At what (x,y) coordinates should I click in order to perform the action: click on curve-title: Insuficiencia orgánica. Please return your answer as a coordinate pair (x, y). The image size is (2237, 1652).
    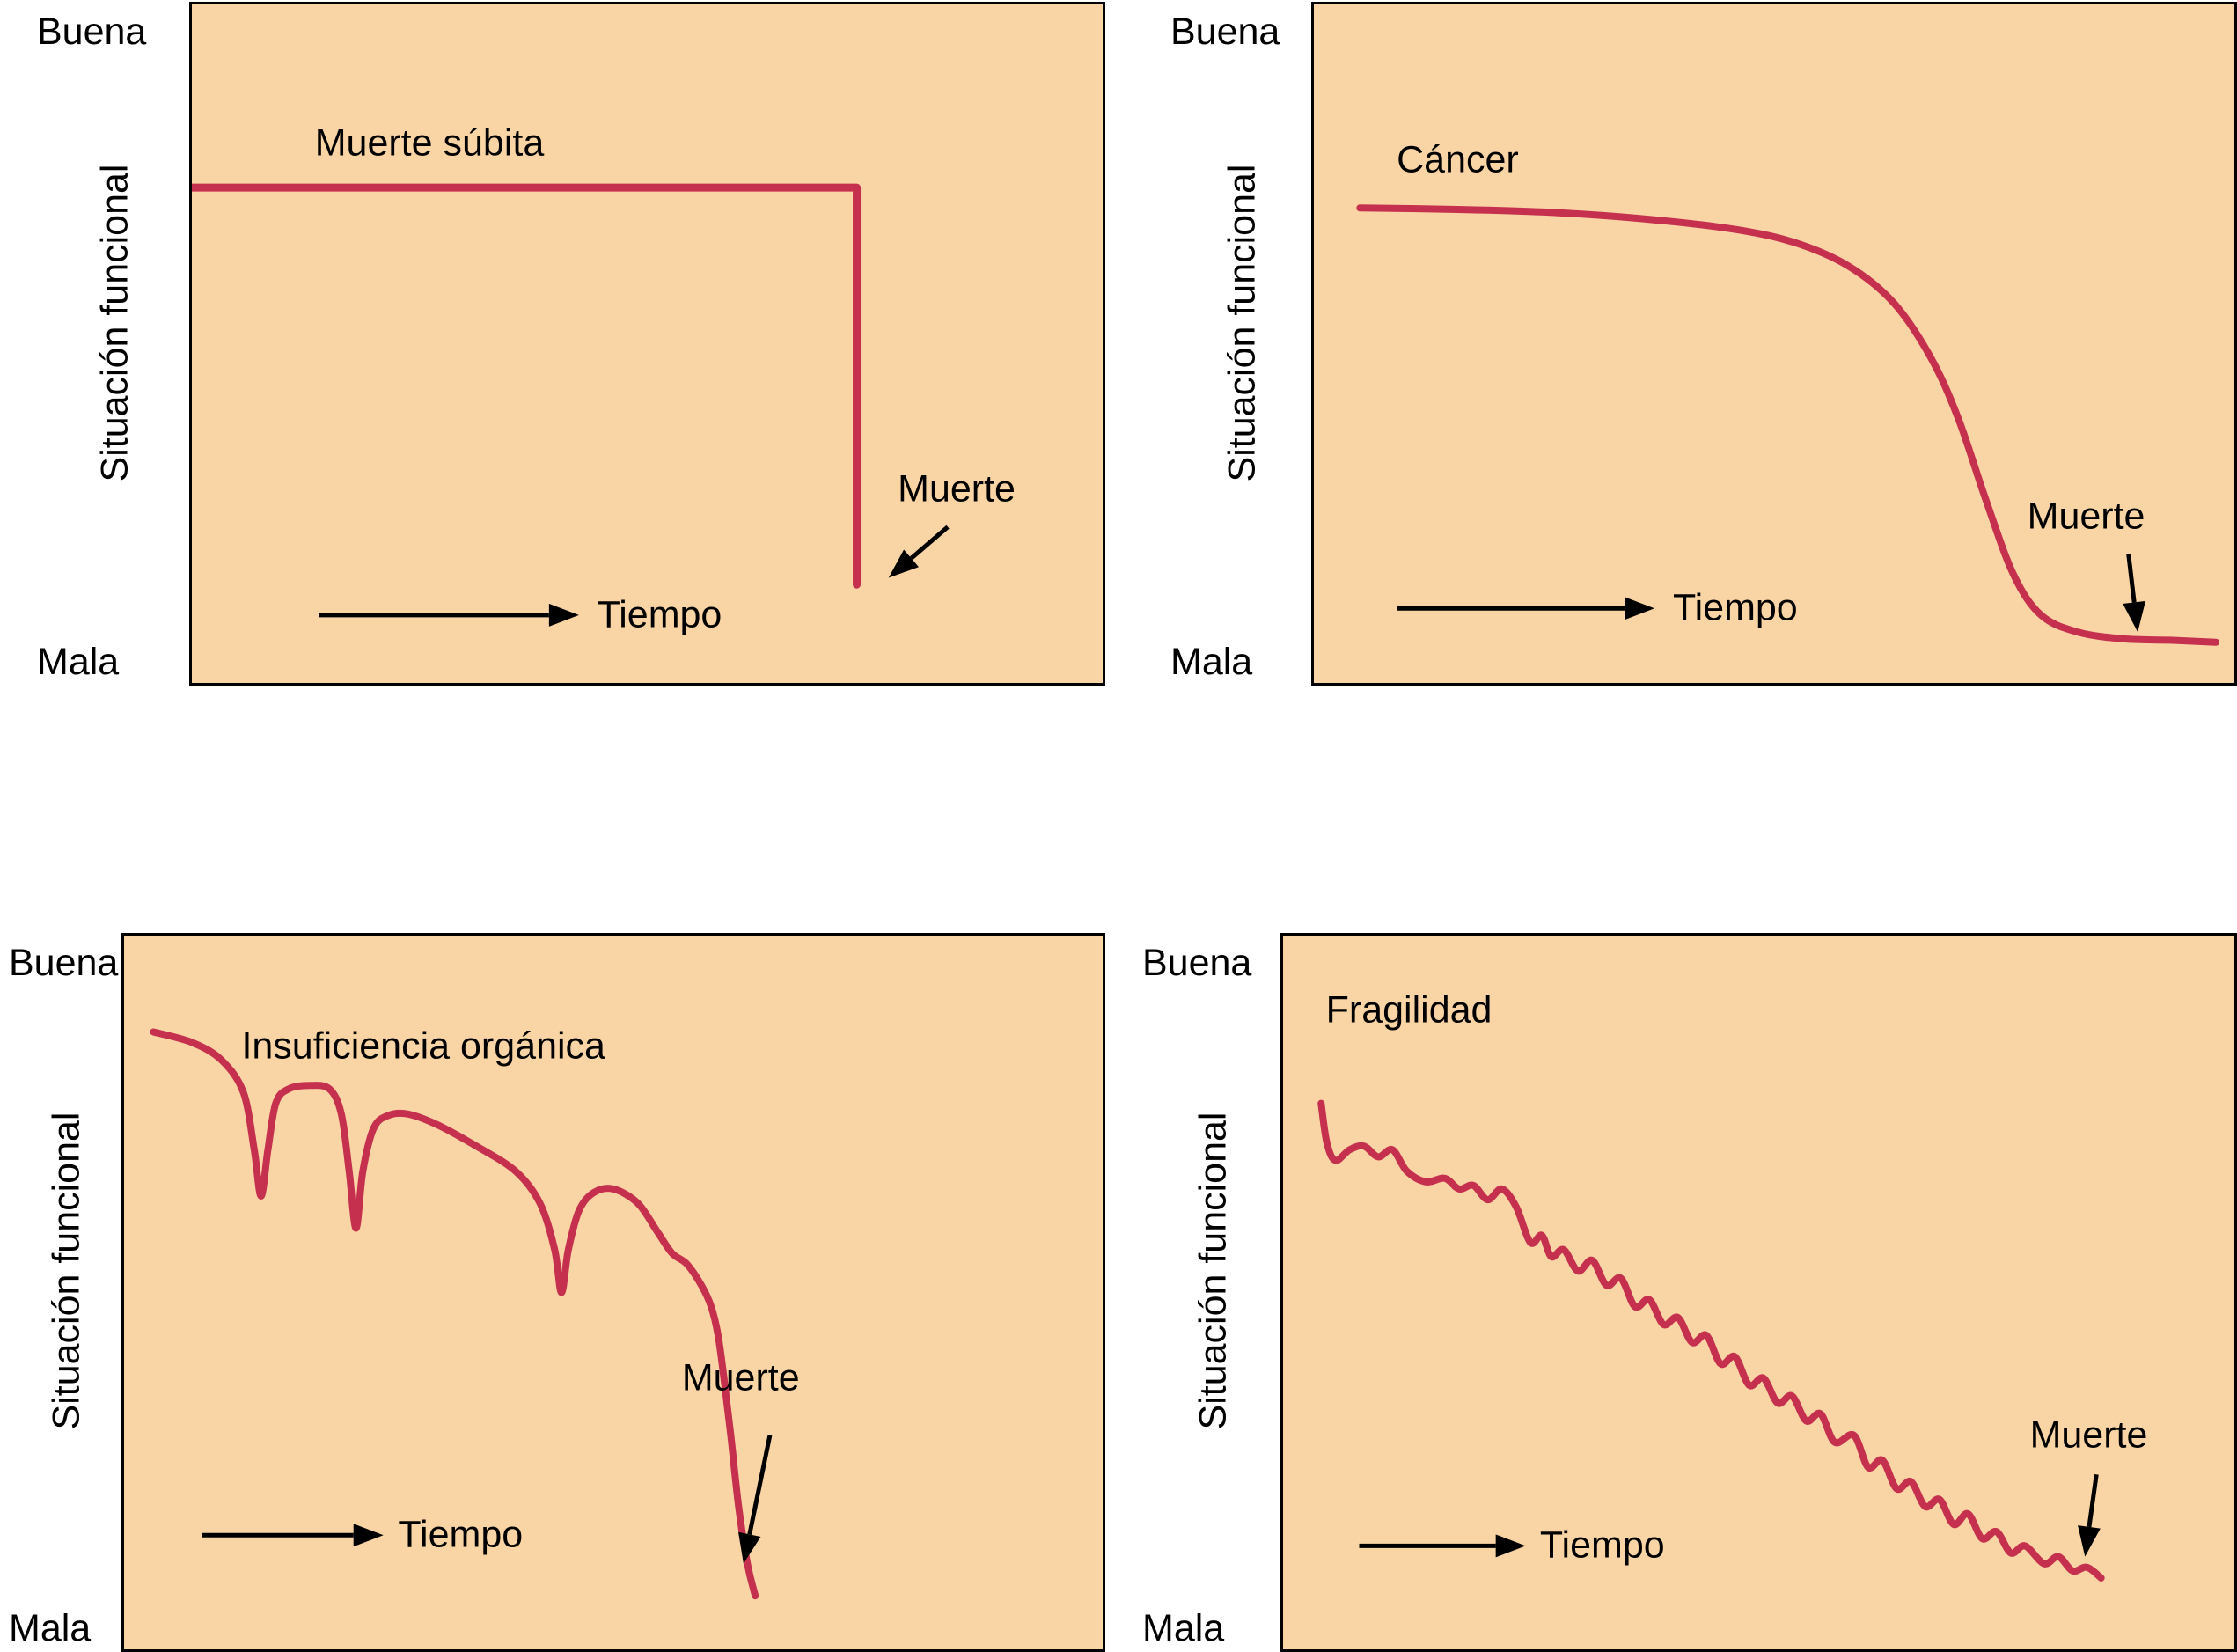
    Looking at the image, I should click on (423, 1046).